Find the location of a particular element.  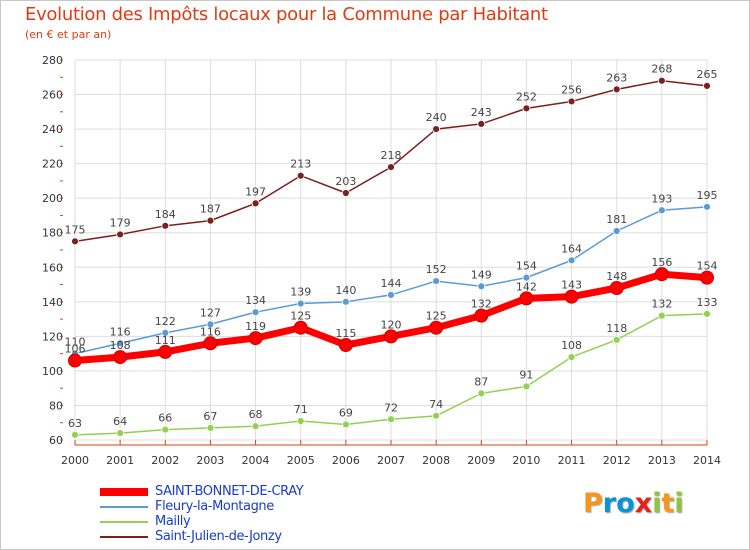

data-label: 156 is located at coordinates (661, 262).